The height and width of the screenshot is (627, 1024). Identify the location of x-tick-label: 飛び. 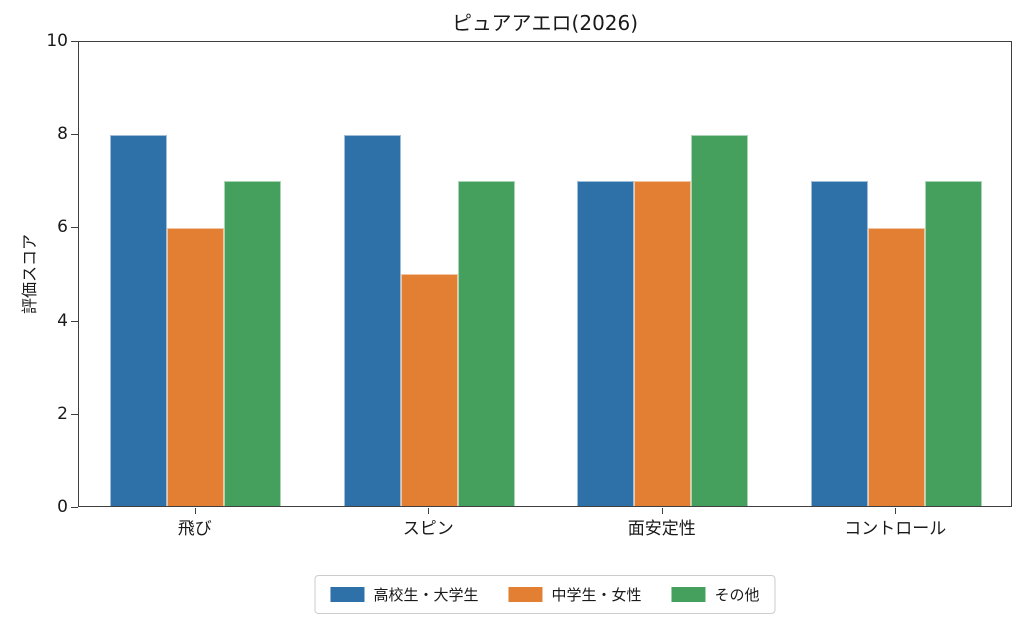
(194, 529).